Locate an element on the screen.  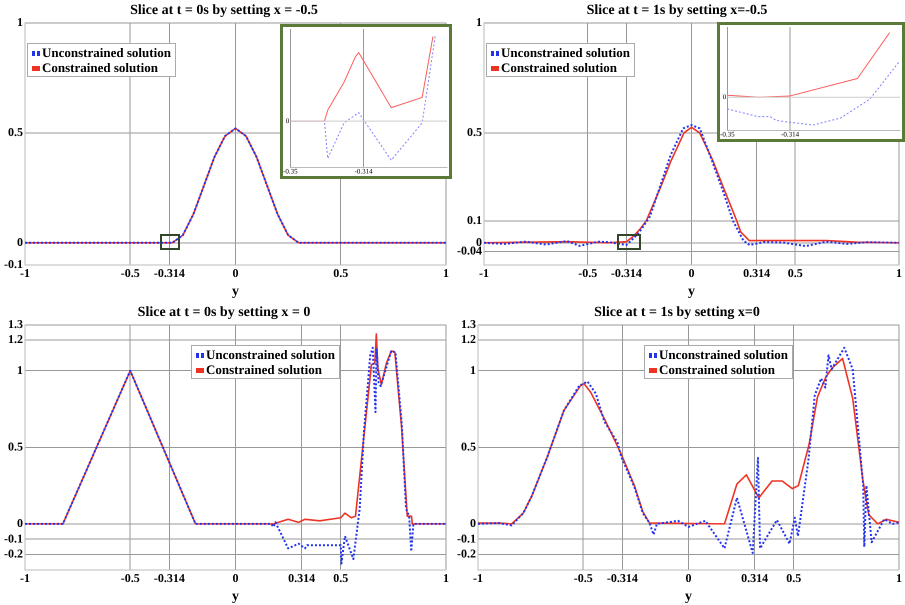
y-tick-label: 0.1 is located at coordinates (474, 219).